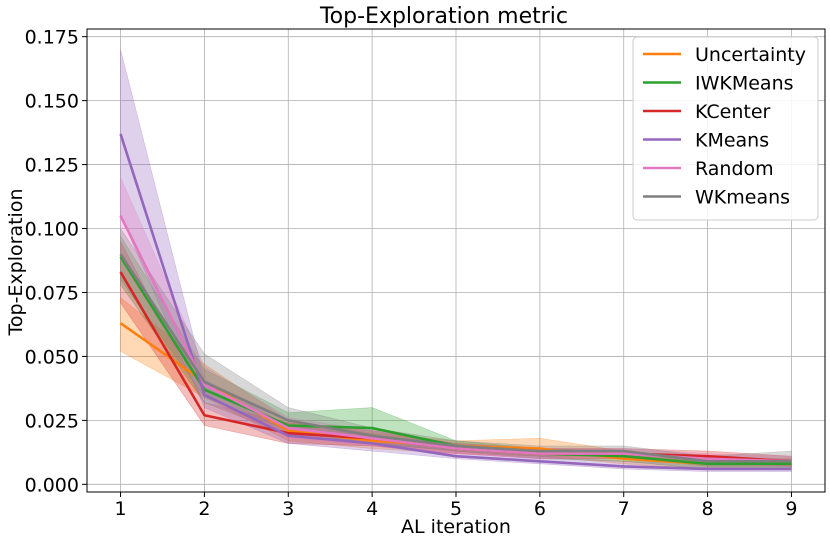 This screenshot has width=830, height=543. I want to click on x-tick-label: 9, so click(791, 509).